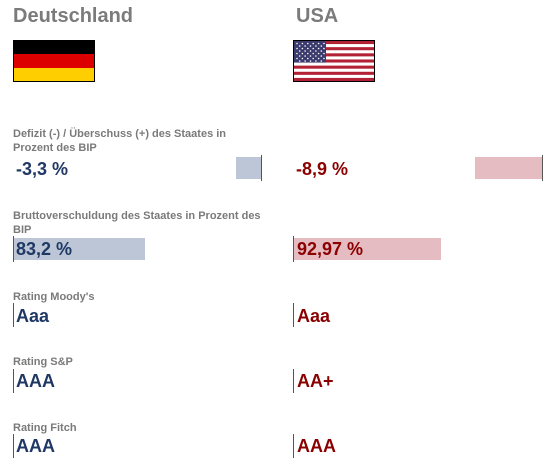 This screenshot has height=461, width=549. What do you see at coordinates (42, 169) in the screenshot?
I see `deficit-value-germany: -3,3 %` at bounding box center [42, 169].